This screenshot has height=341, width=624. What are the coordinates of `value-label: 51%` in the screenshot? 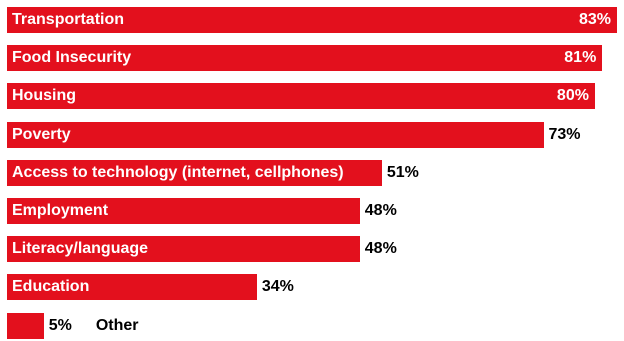 It's located at (402, 172).